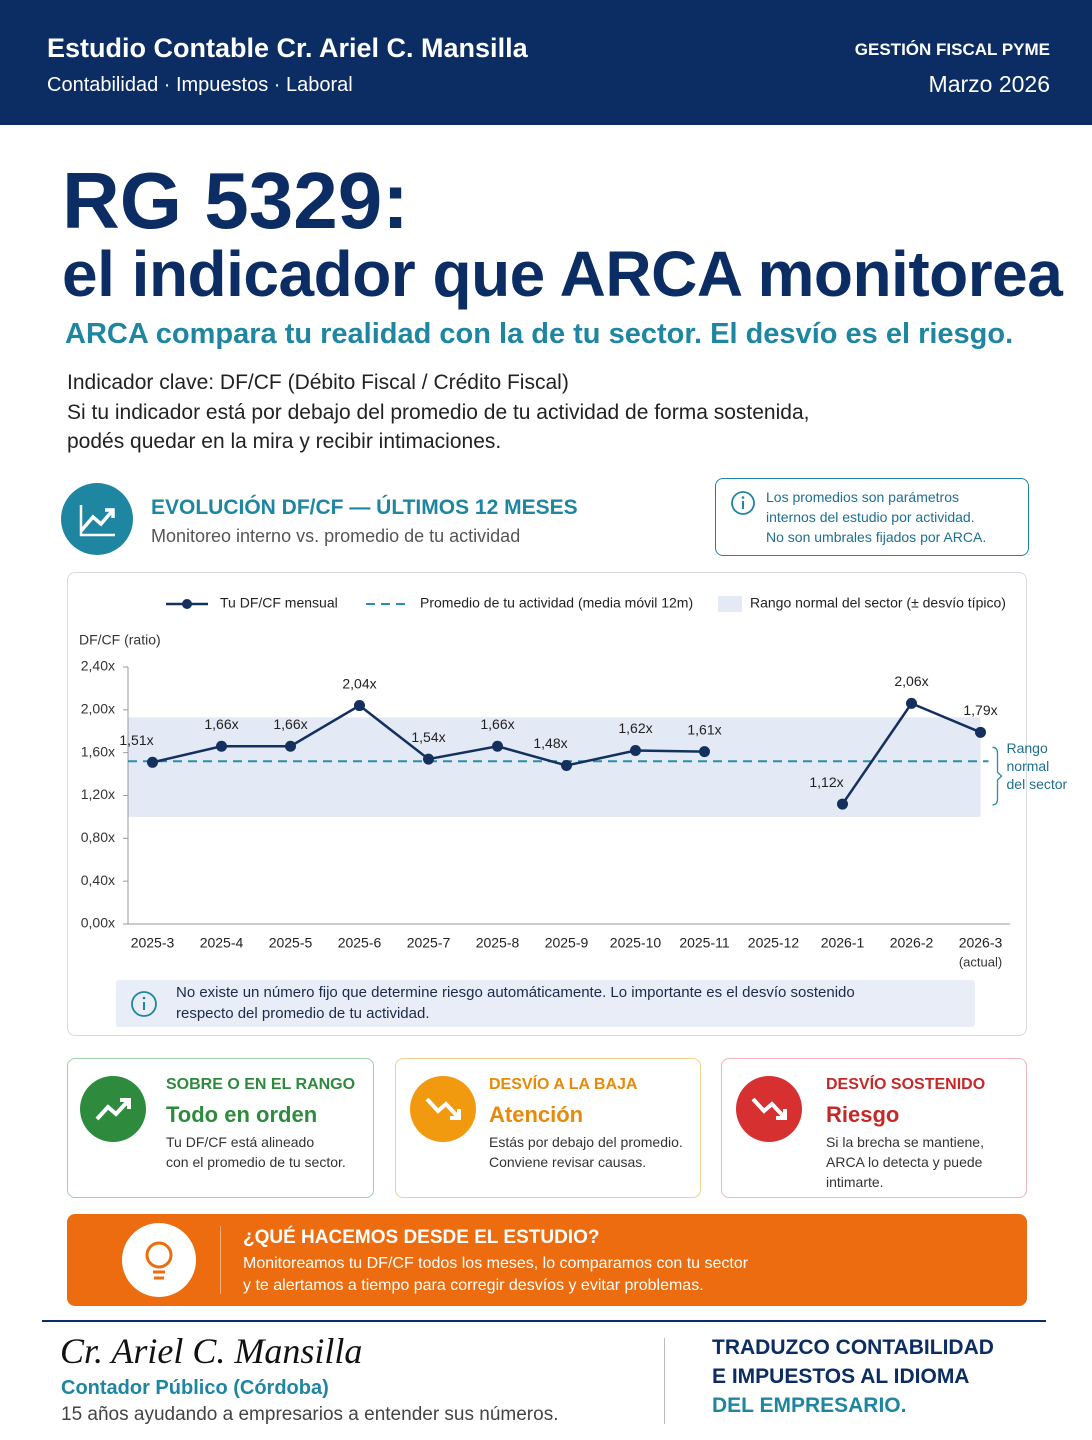  What do you see at coordinates (863, 1114) in the screenshot?
I see `card-title: Riesgo` at bounding box center [863, 1114].